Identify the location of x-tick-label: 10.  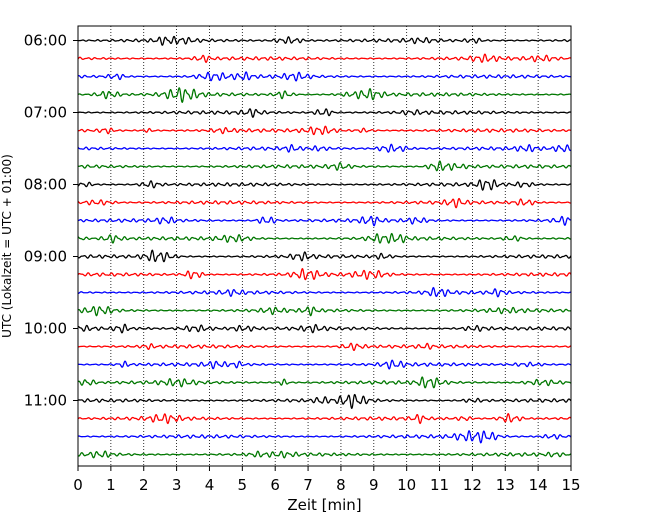
(406, 485).